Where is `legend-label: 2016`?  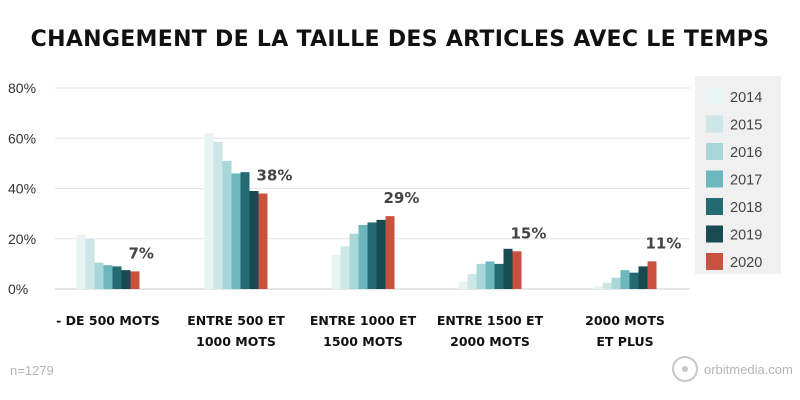 legend-label: 2016 is located at coordinates (746, 153).